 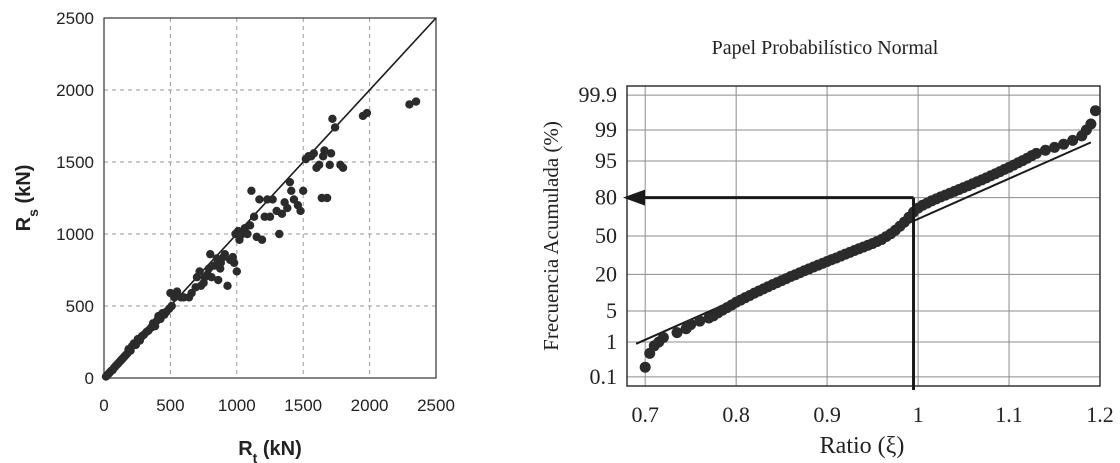 I want to click on right-y-tick-label: 99, so click(x=606, y=129).